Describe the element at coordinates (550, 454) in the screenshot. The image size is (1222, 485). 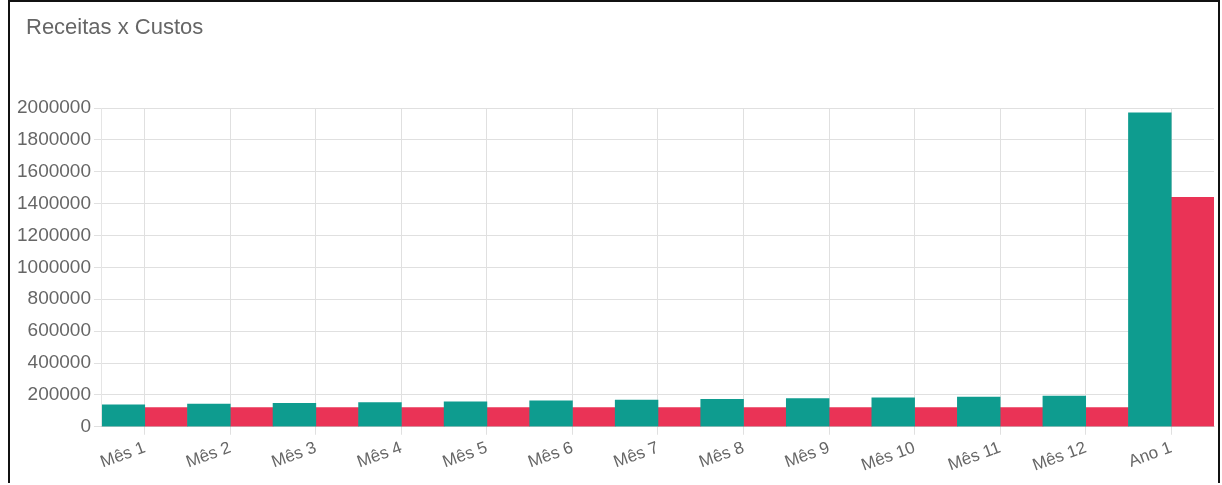
I see `x-tick-label: Mês 6` at that location.